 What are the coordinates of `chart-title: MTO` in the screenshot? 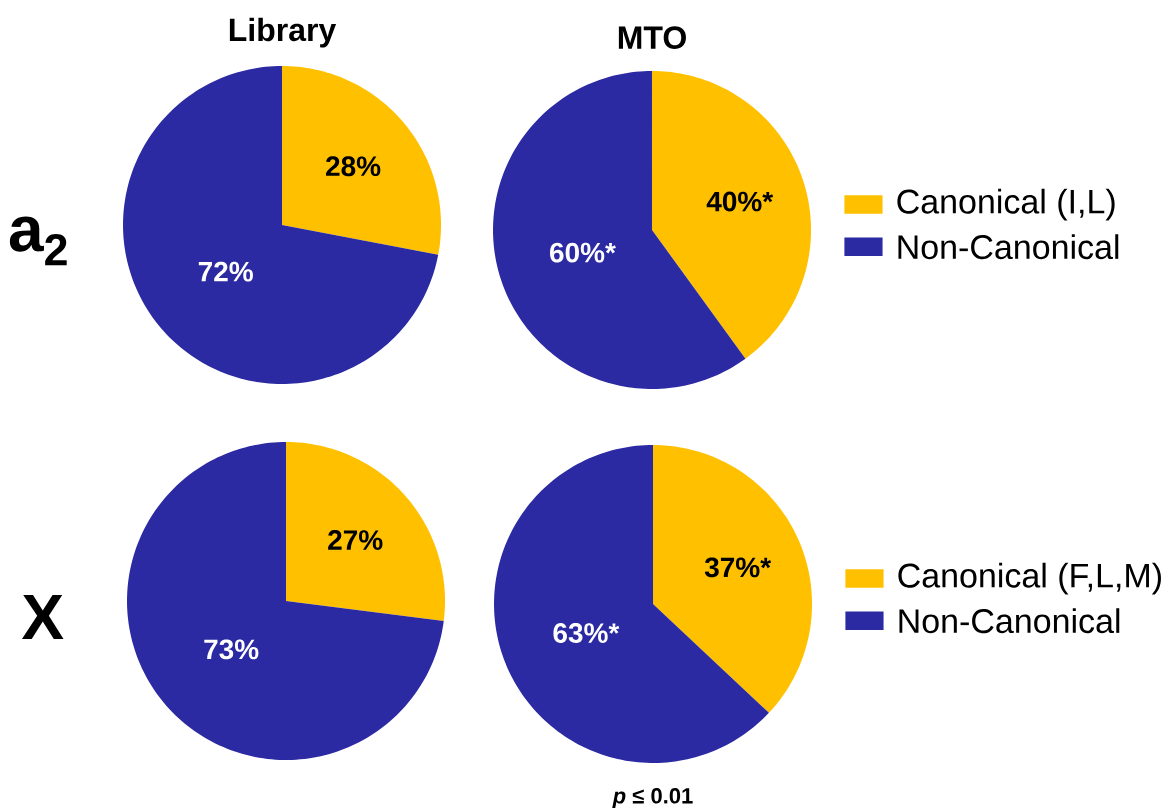 It's located at (652, 37).